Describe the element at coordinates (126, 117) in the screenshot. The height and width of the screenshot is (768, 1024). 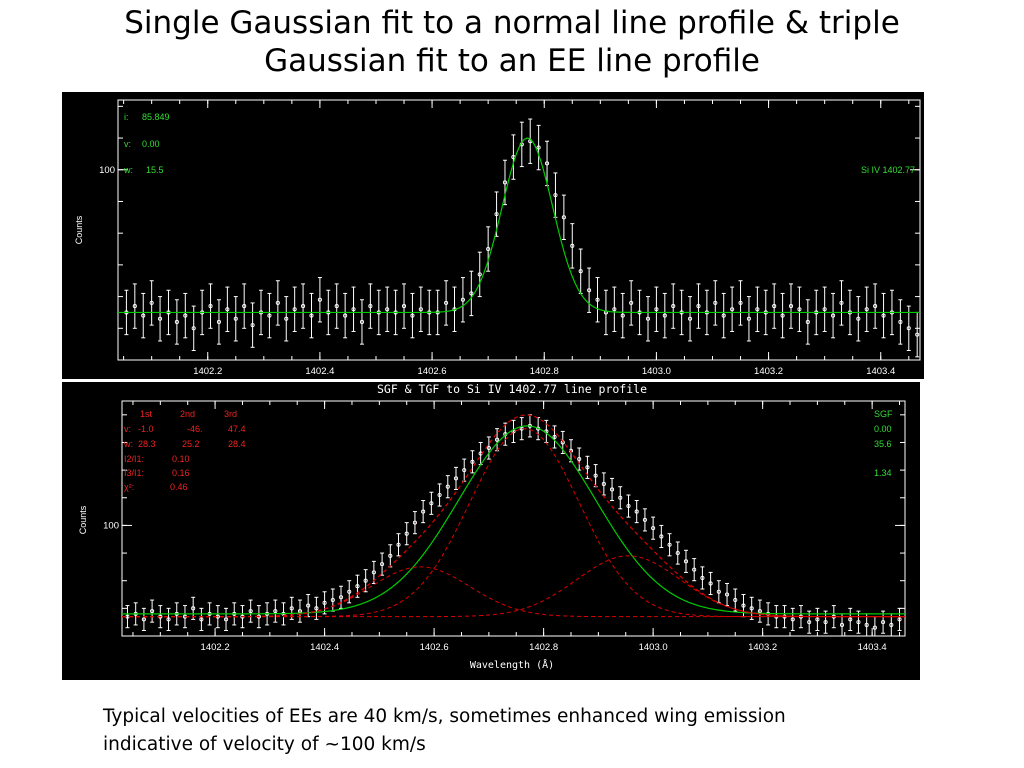
I see `fit-label-i: i:` at that location.